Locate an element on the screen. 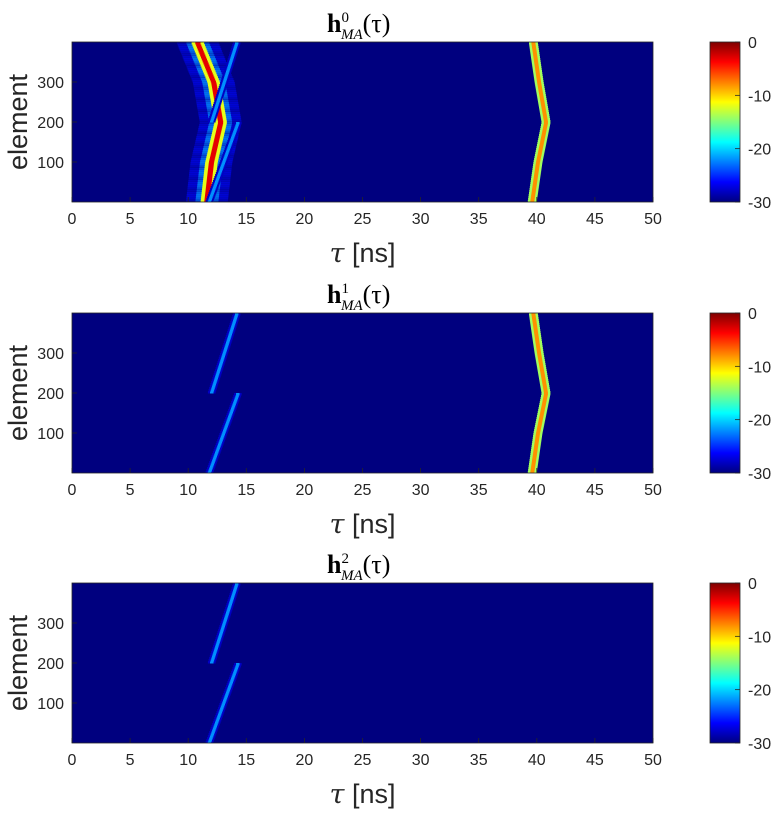 This screenshot has width=780, height=818. colorbar-tick-label: 0 is located at coordinates (752, 43).